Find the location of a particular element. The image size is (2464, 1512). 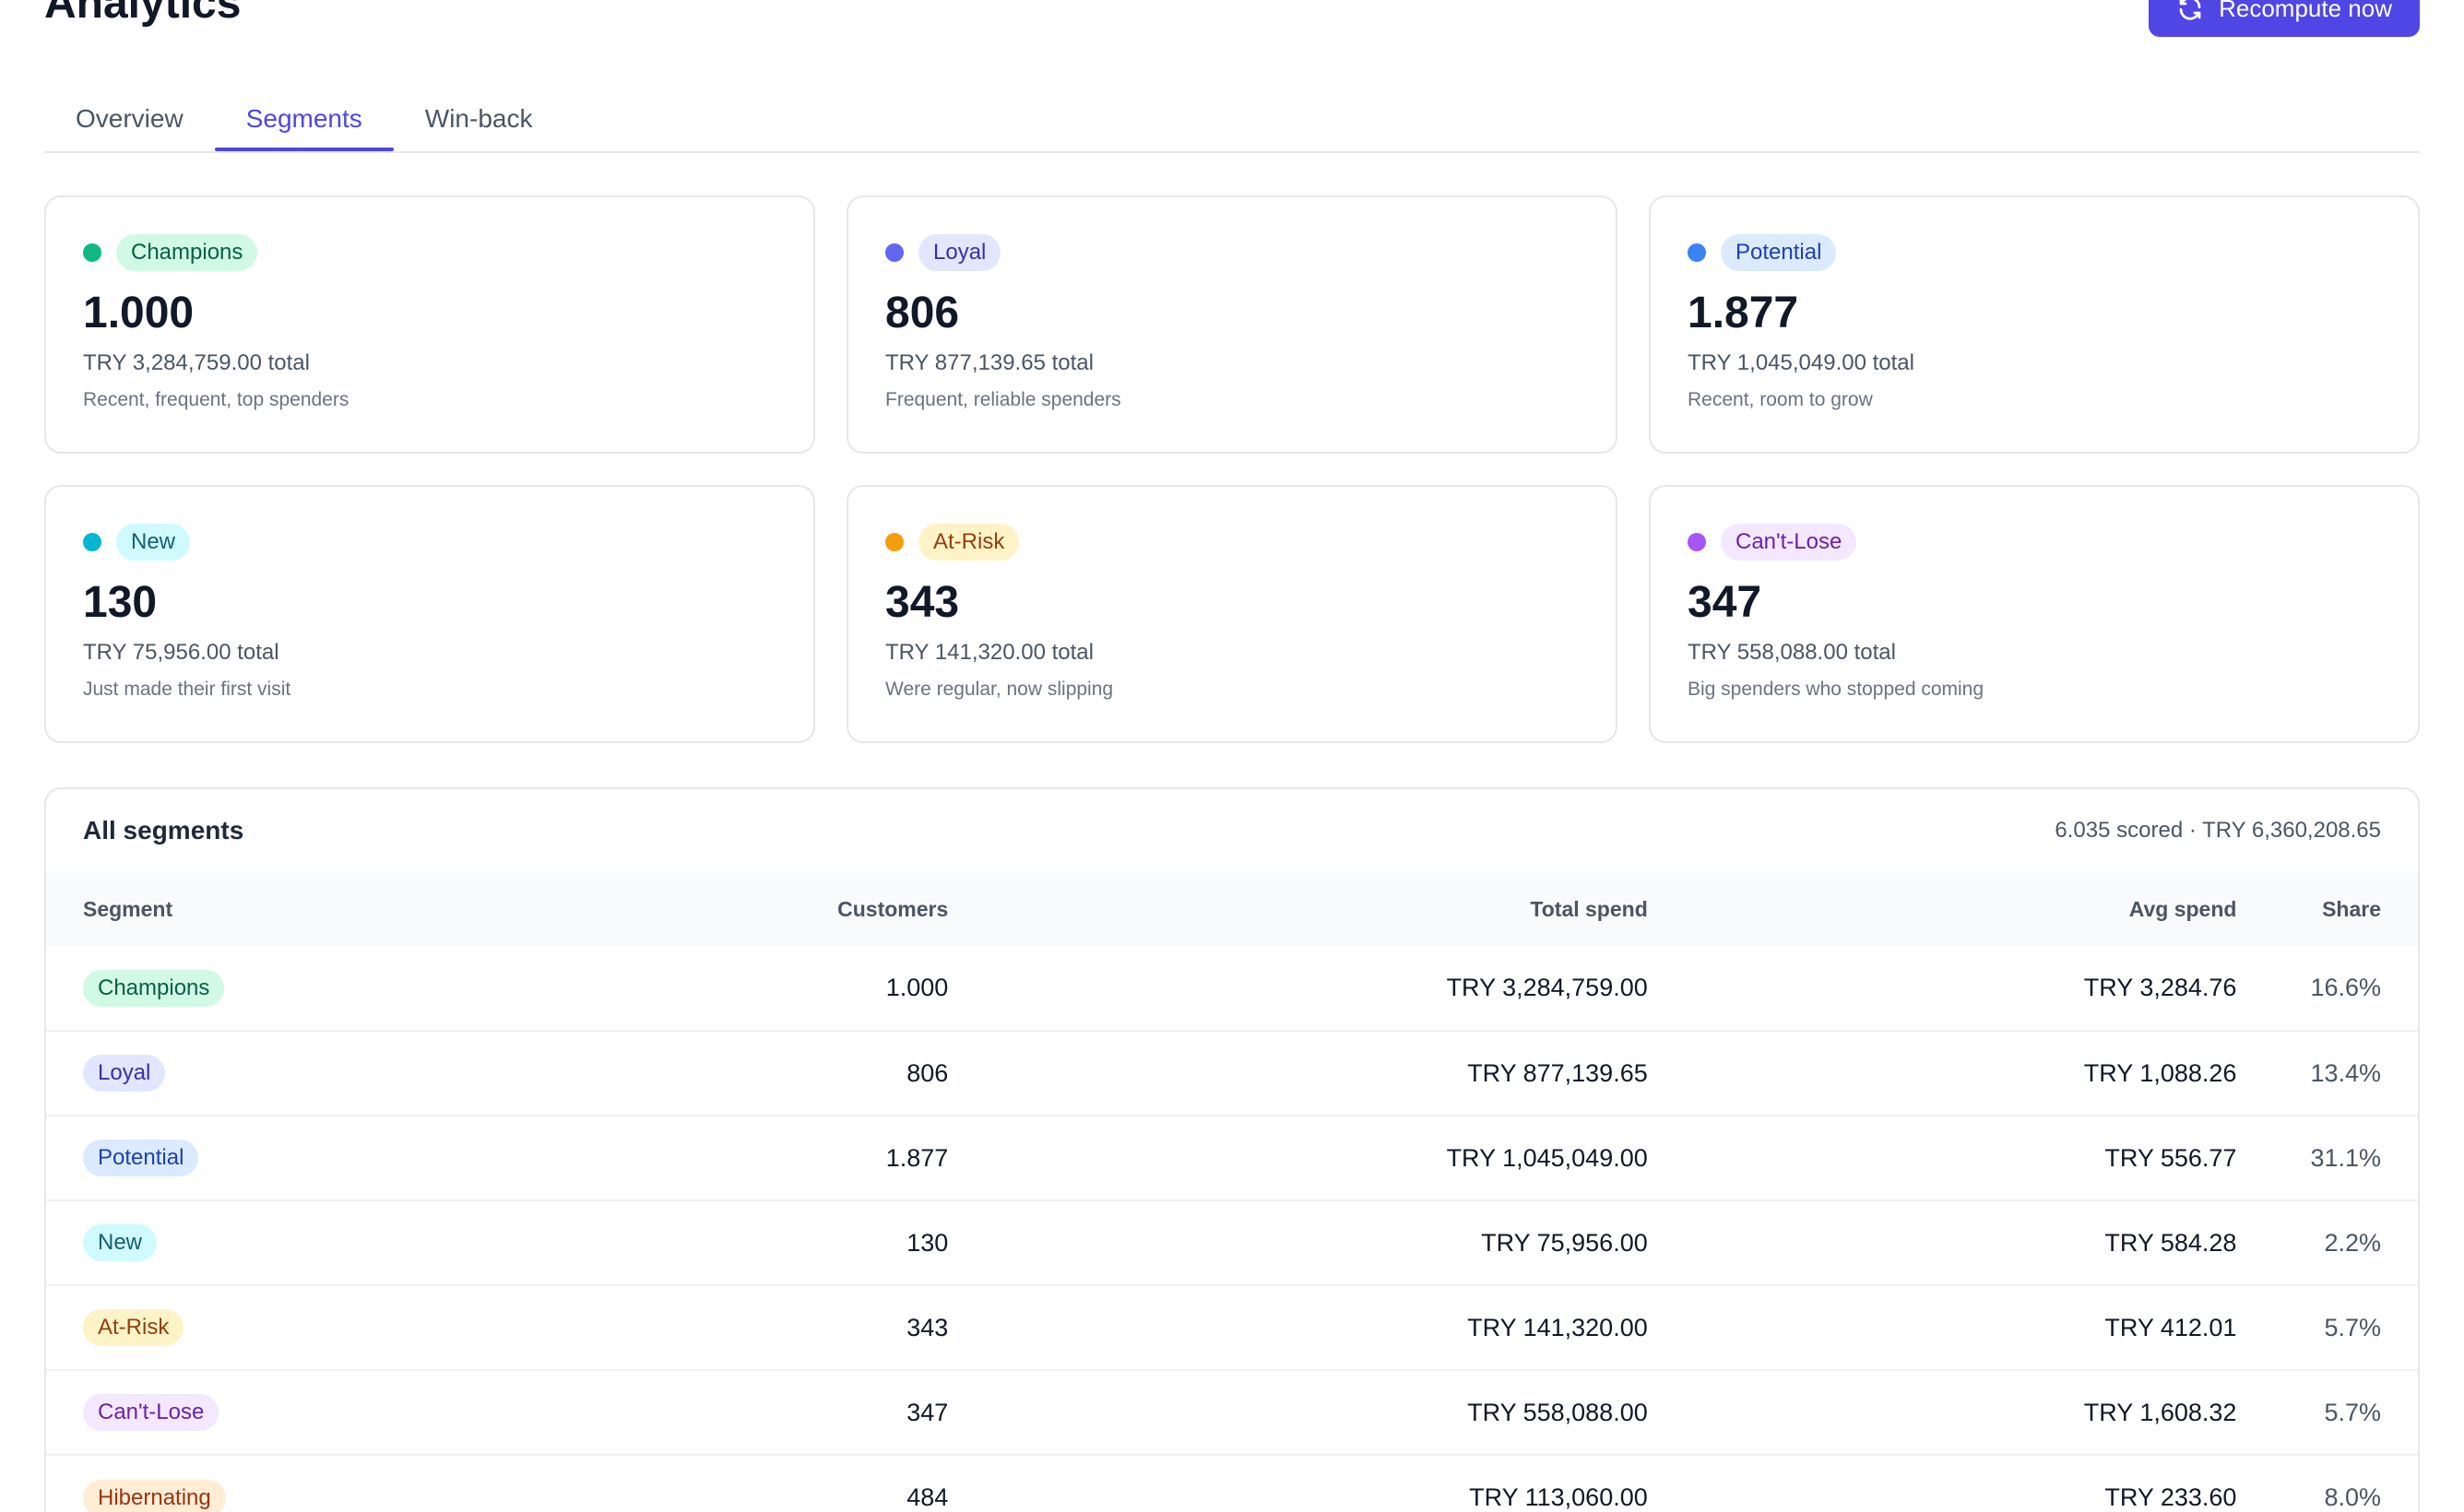

table-row: At-Risk 343 TRY 141,320.00 TRY 412.01 5.7% is located at coordinates (1232, 1327).